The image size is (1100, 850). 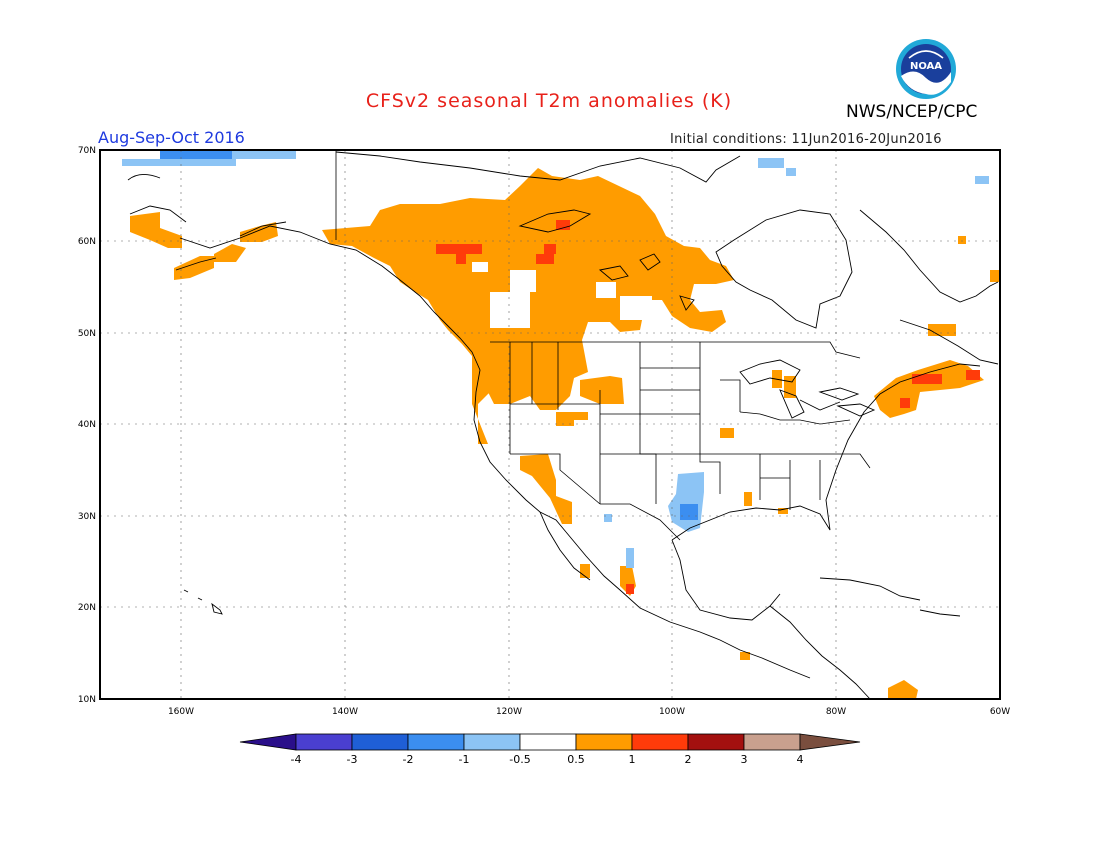 What do you see at coordinates (464, 759) in the screenshot?
I see `colorbar-tick: -1` at bounding box center [464, 759].